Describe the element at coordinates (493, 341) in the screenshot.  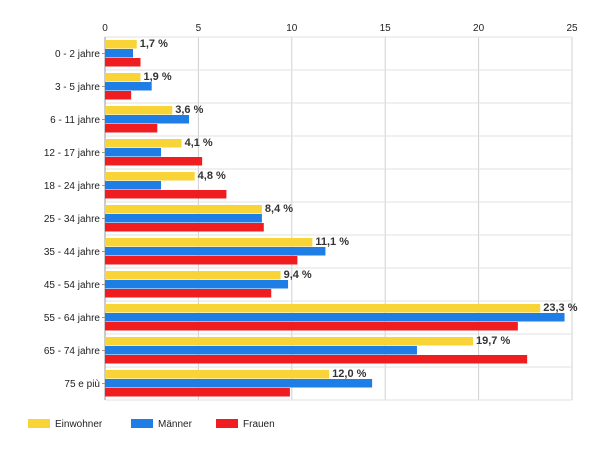
I see `data-label: 19,7 %` at that location.